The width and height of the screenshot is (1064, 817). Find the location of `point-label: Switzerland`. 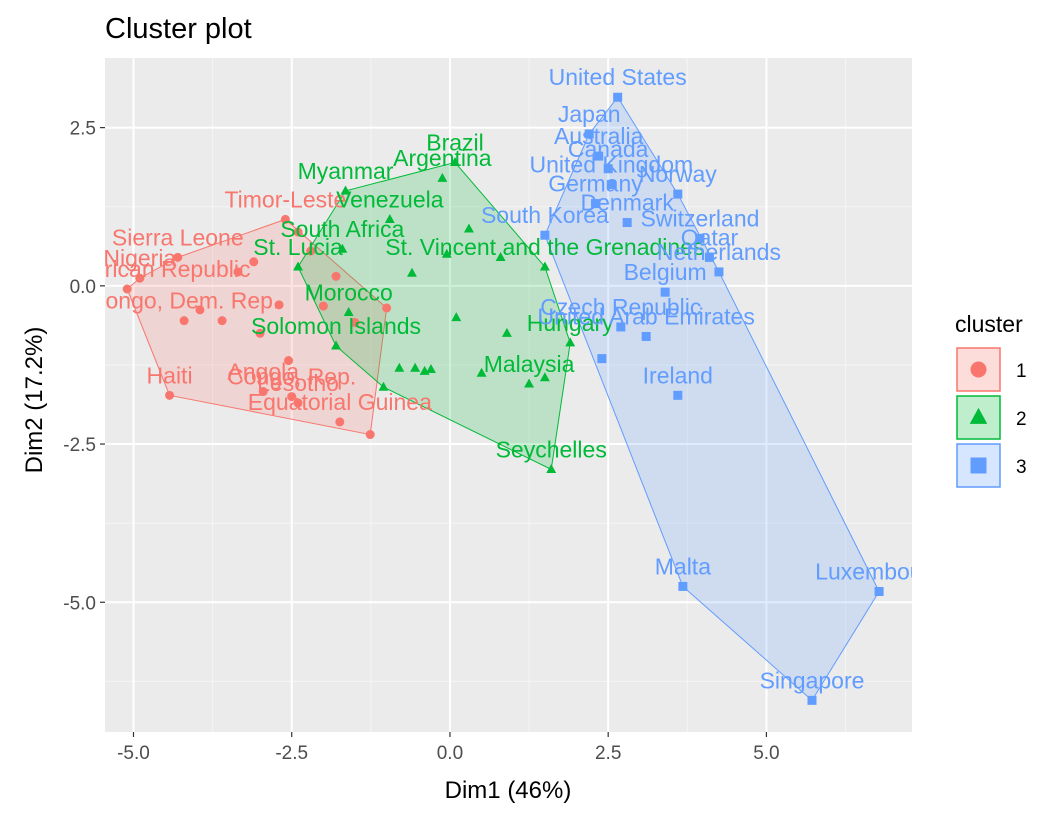

point-label: Switzerland is located at coordinates (700, 218).